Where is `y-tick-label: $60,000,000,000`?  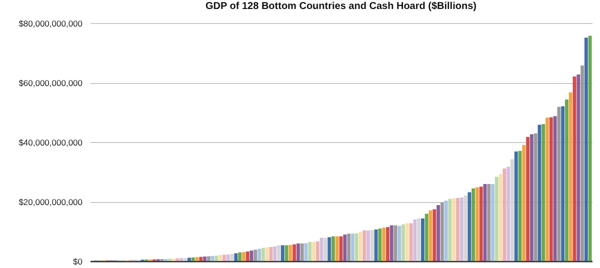 y-tick-label: $60,000,000,000 is located at coordinates (50, 83).